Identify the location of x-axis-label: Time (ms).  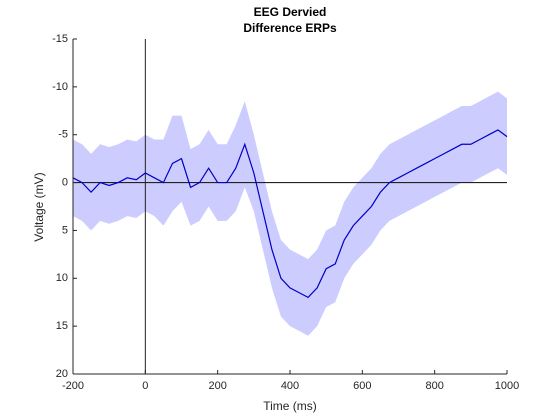
(290, 406).